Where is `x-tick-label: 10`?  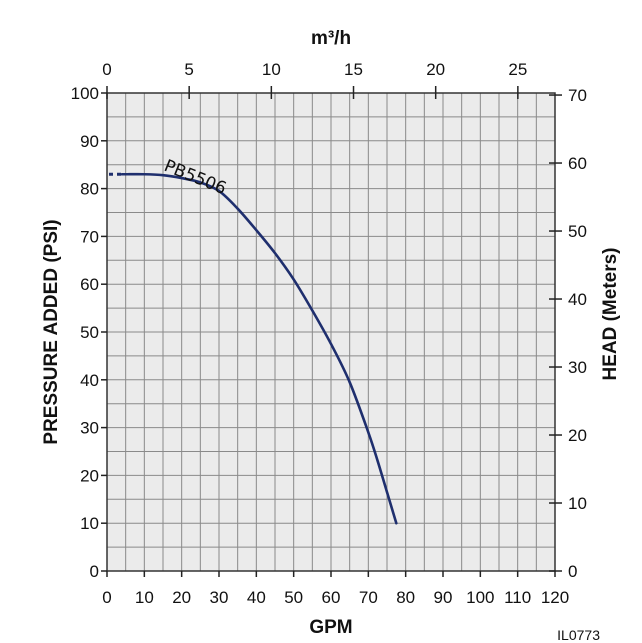 x-tick-label: 10 is located at coordinates (144, 597).